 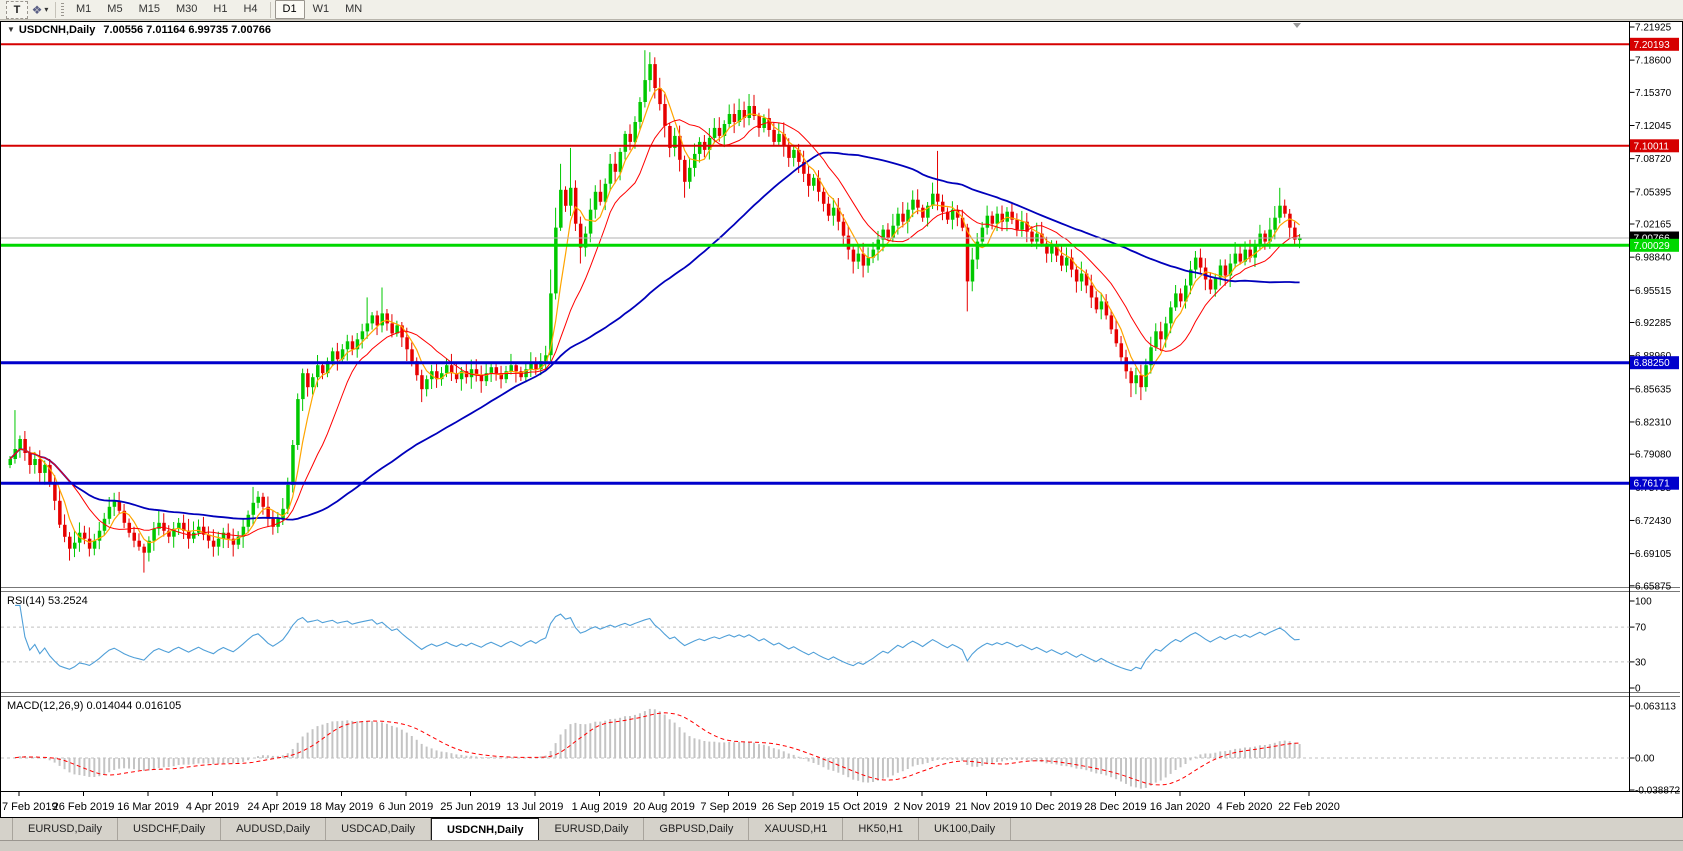 What do you see at coordinates (274, 829) in the screenshot?
I see `tab-audusd-daily: AUDUSD,Daily` at bounding box center [274, 829].